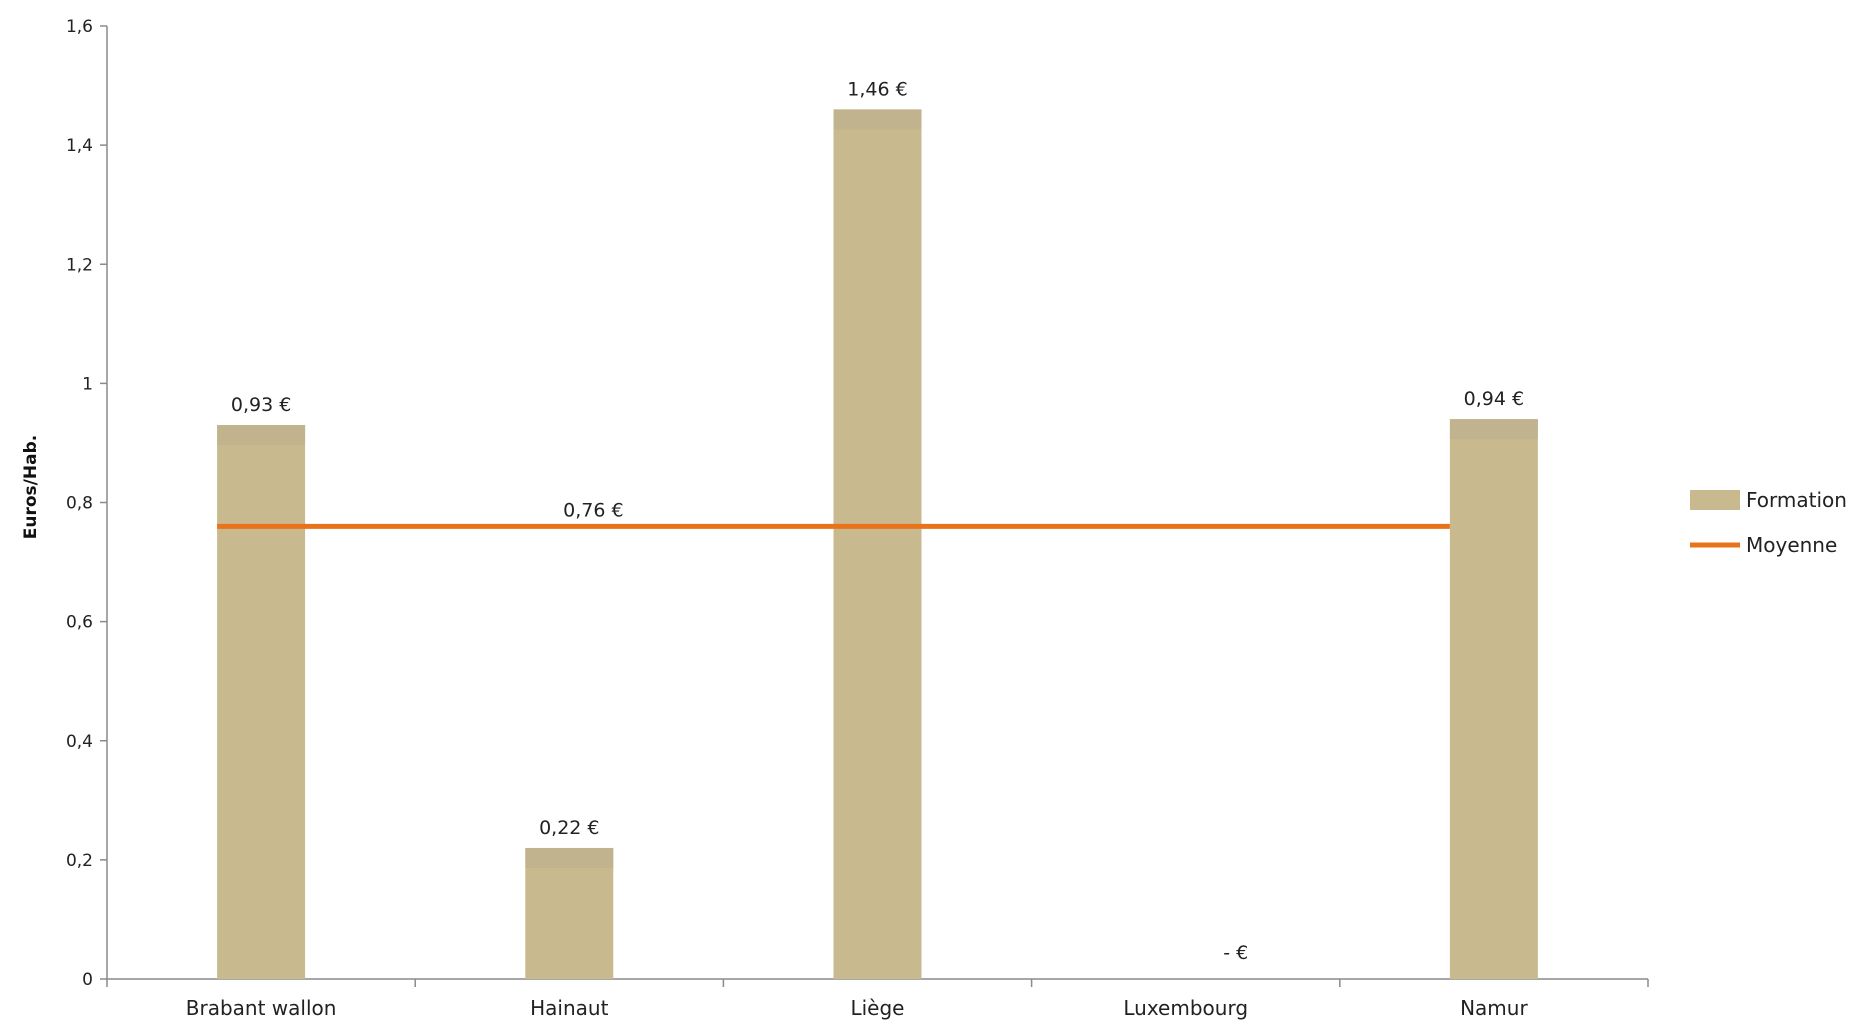  Describe the element at coordinates (1235, 953) in the screenshot. I see `bar-data-label: - €` at that location.